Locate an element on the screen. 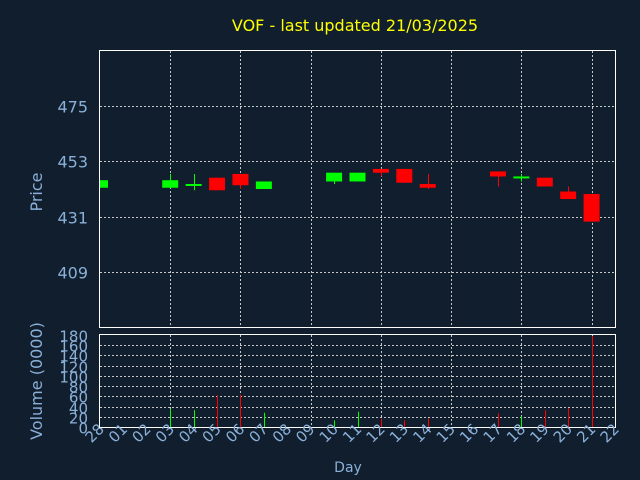  volume-tick-label: 40 is located at coordinates (78, 409).